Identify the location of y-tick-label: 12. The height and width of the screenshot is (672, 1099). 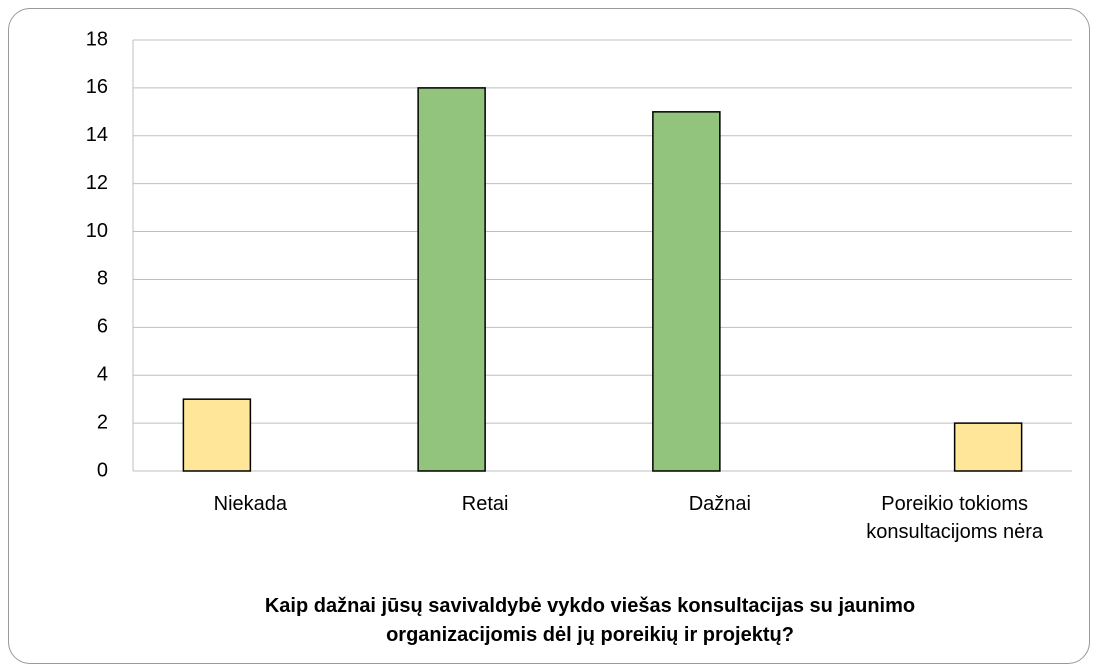
(97, 183).